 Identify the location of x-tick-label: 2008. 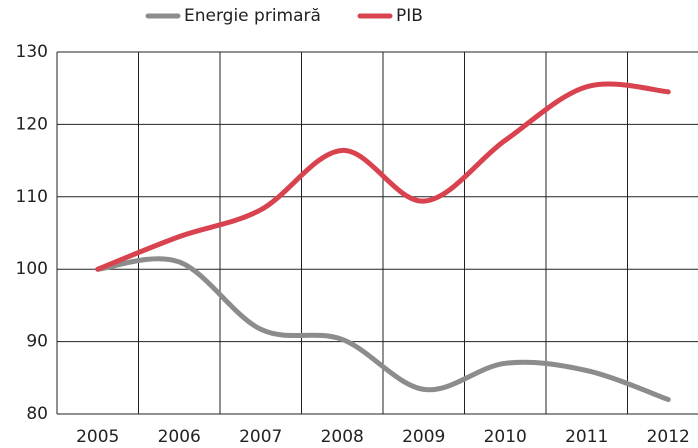
(342, 437).